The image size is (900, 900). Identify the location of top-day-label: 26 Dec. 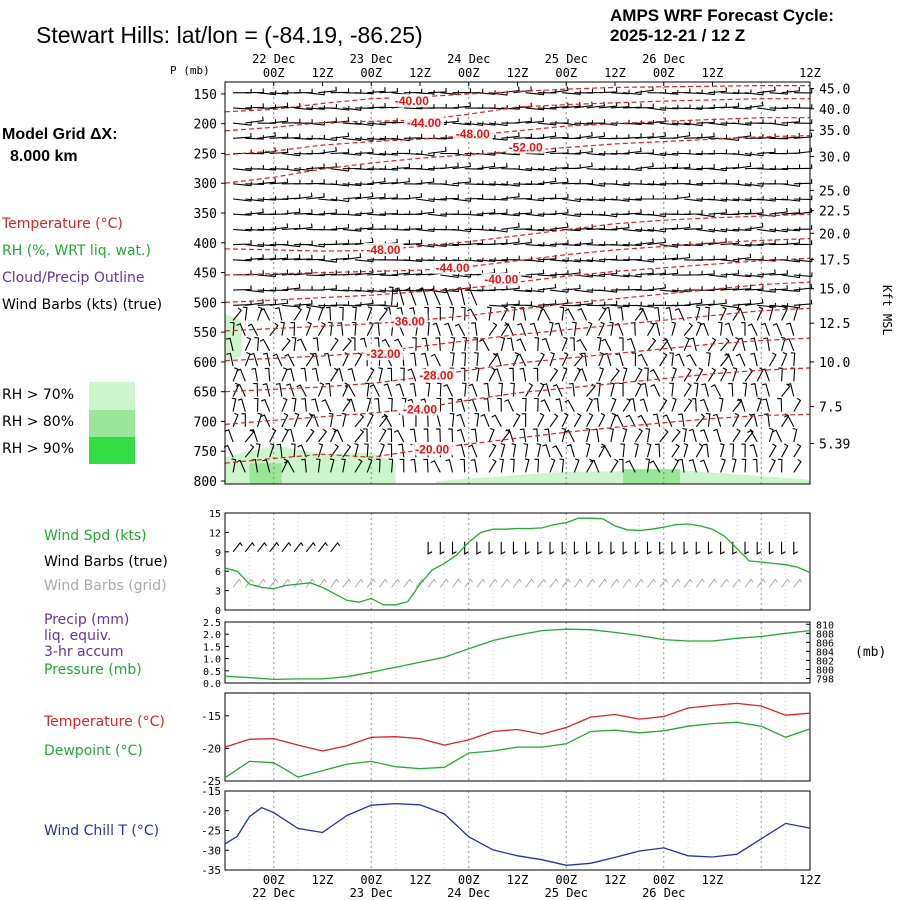
(663, 59).